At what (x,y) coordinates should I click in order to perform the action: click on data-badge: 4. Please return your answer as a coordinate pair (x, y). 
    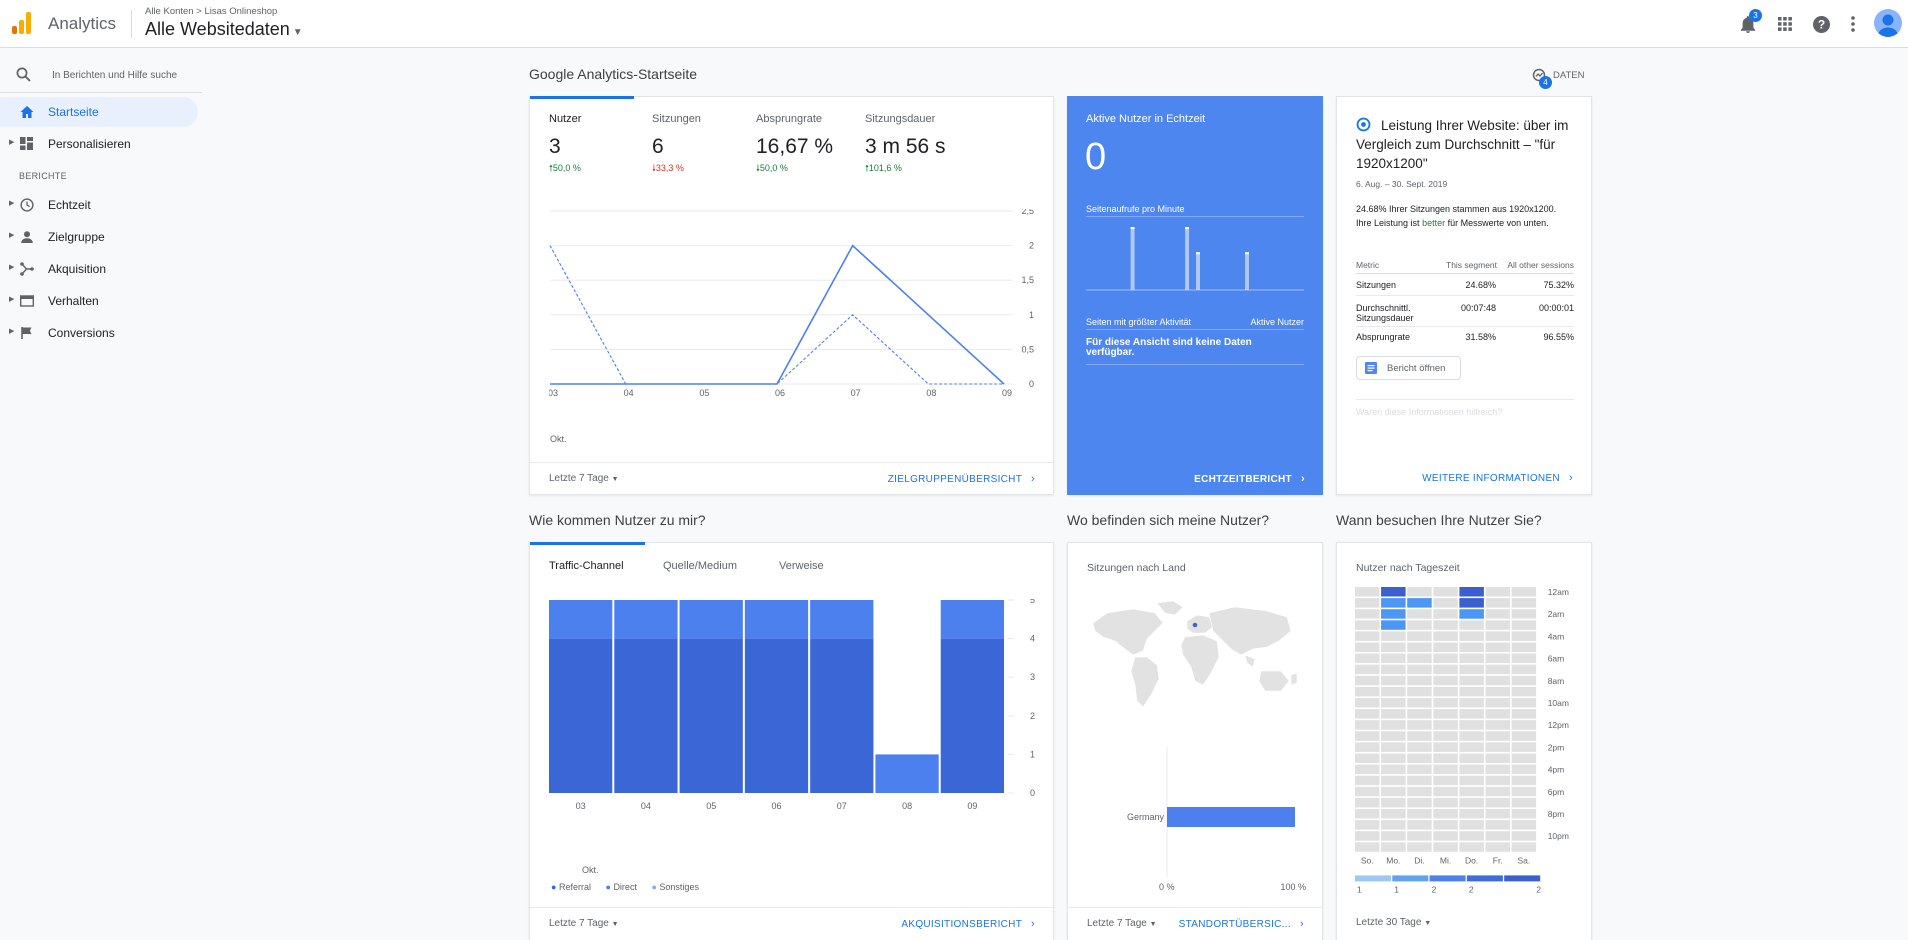
    Looking at the image, I should click on (1545, 82).